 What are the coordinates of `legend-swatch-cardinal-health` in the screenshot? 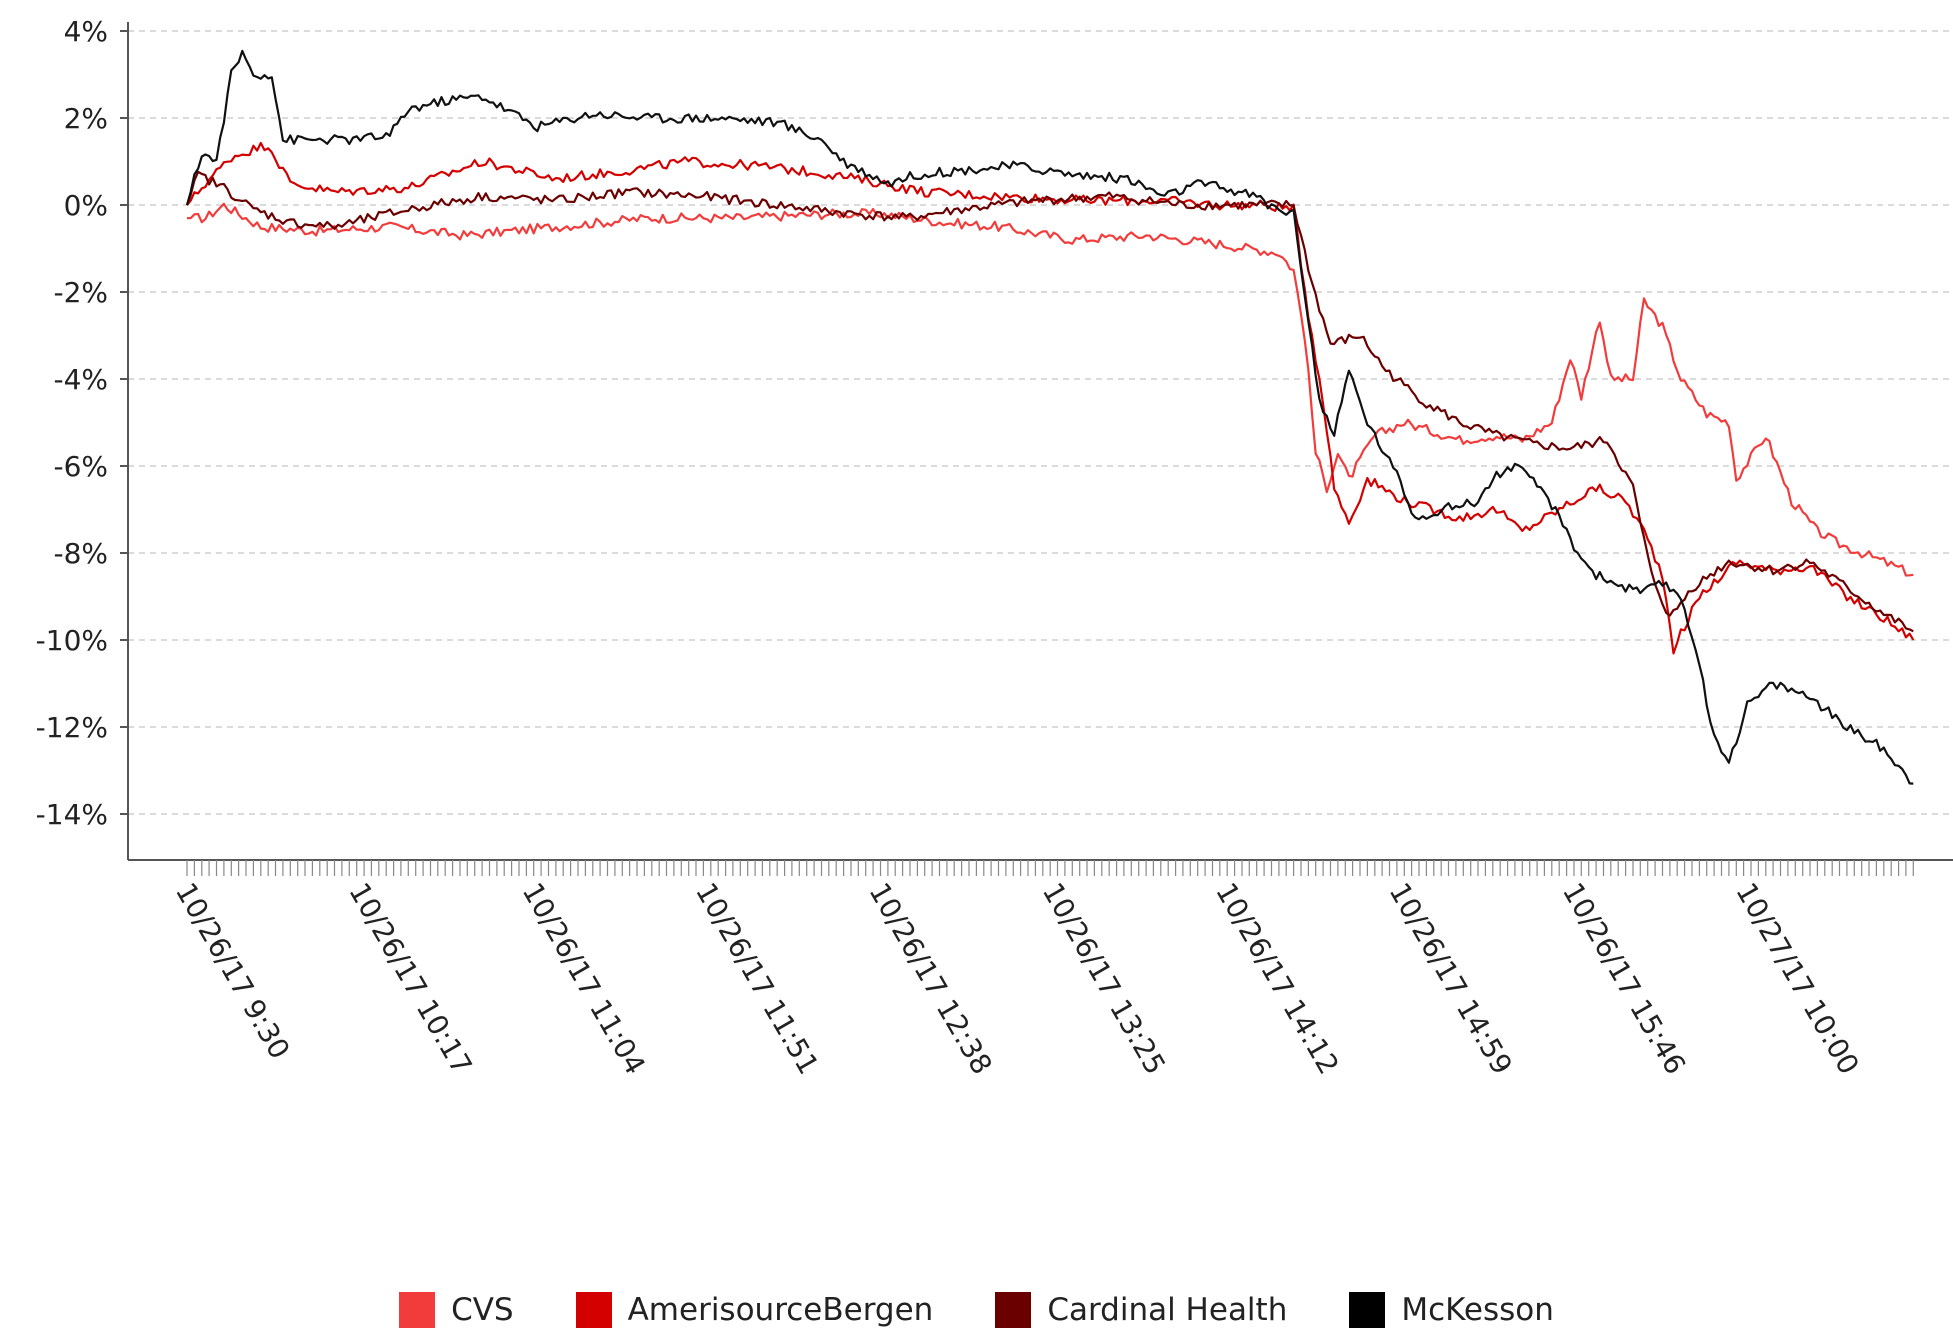 It's located at (1013, 1310).